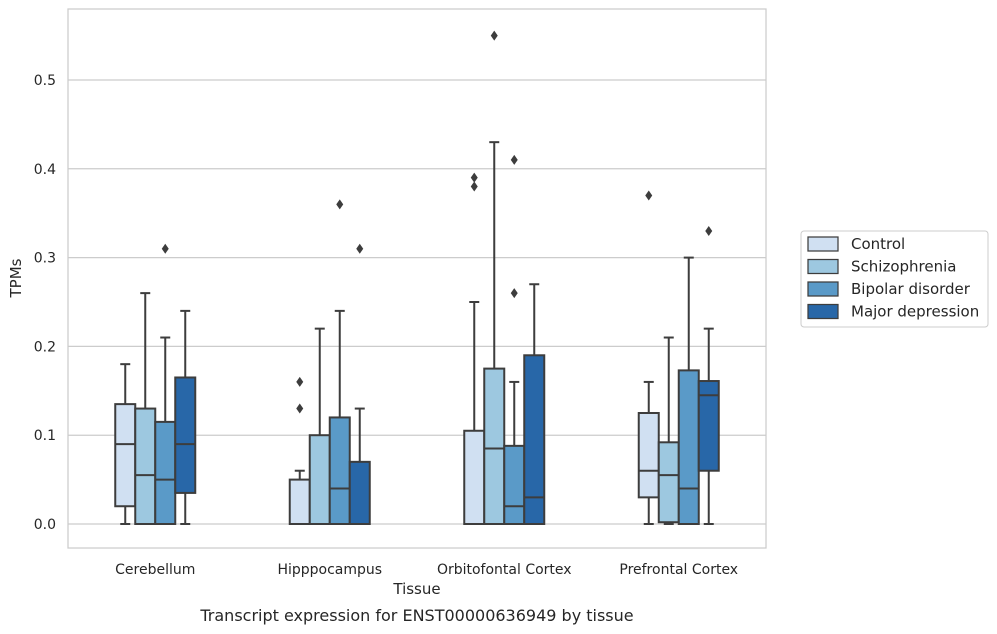 The width and height of the screenshot is (997, 634). I want to click on x-tick-label: Orbitofontal Cortex, so click(504, 570).